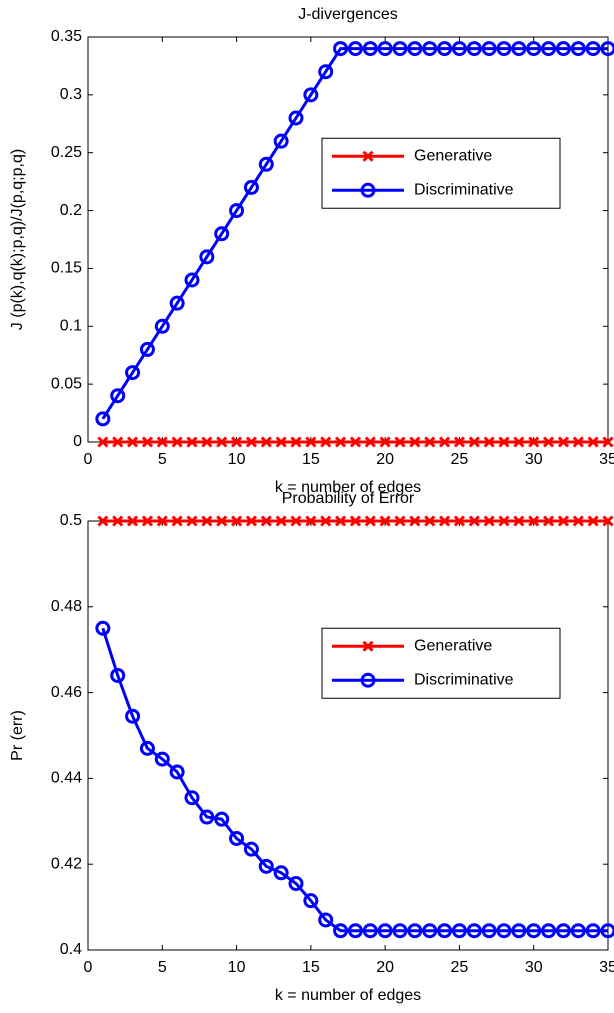  What do you see at coordinates (66, 606) in the screenshot?
I see `y-tick-label: 0.48` at bounding box center [66, 606].